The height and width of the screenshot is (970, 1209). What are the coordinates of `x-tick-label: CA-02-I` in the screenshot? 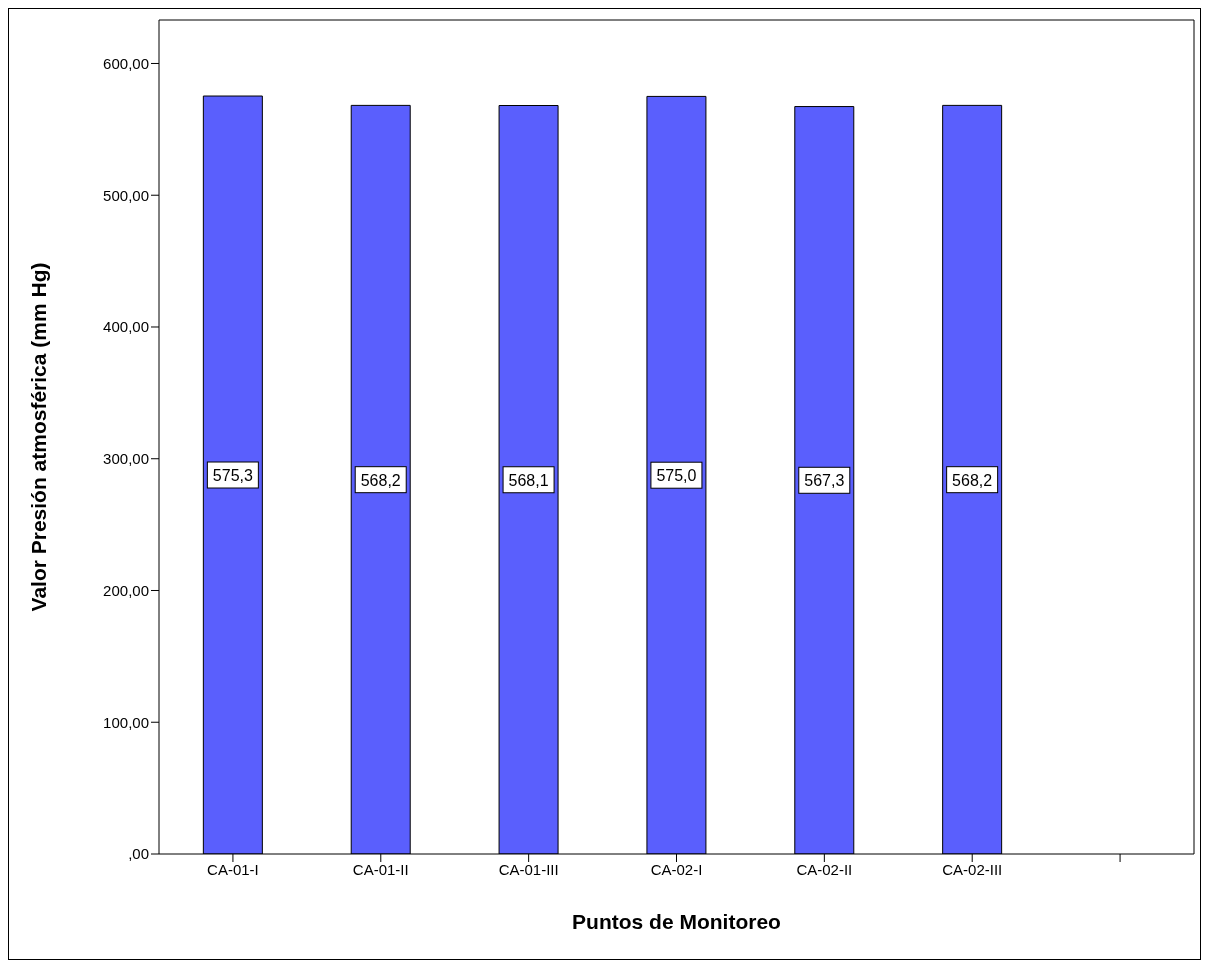 It's located at (676, 869).